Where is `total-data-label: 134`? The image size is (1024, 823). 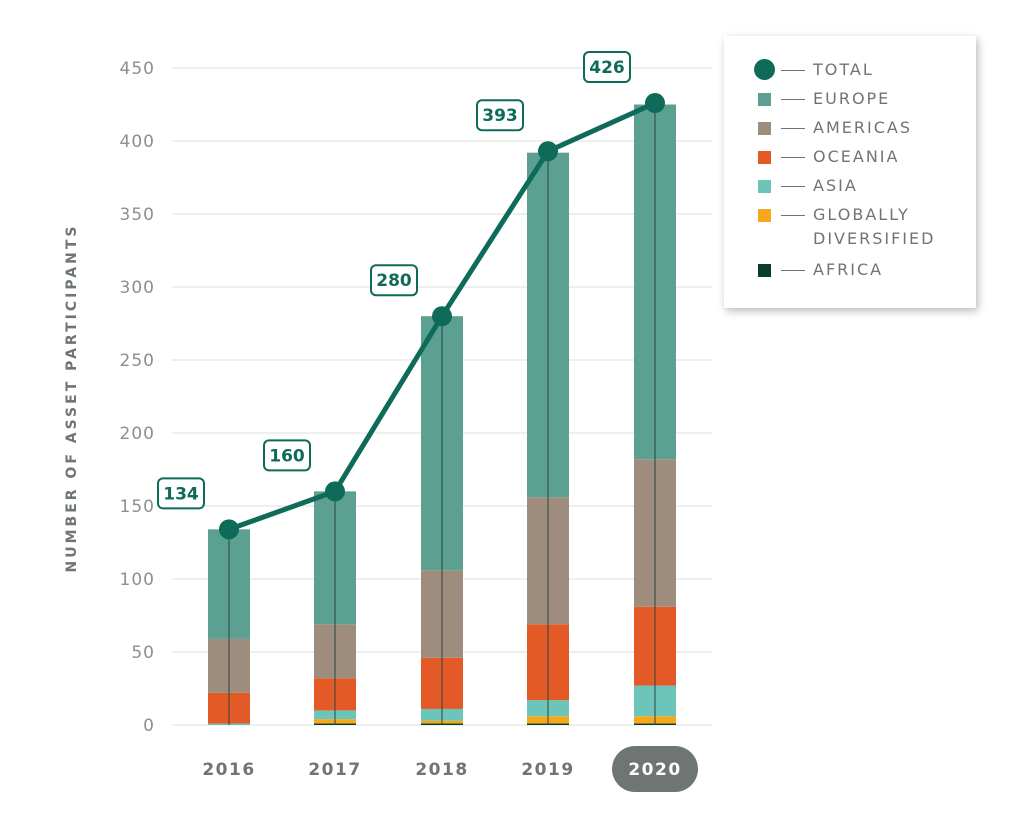 total-data-label: 134 is located at coordinates (181, 494).